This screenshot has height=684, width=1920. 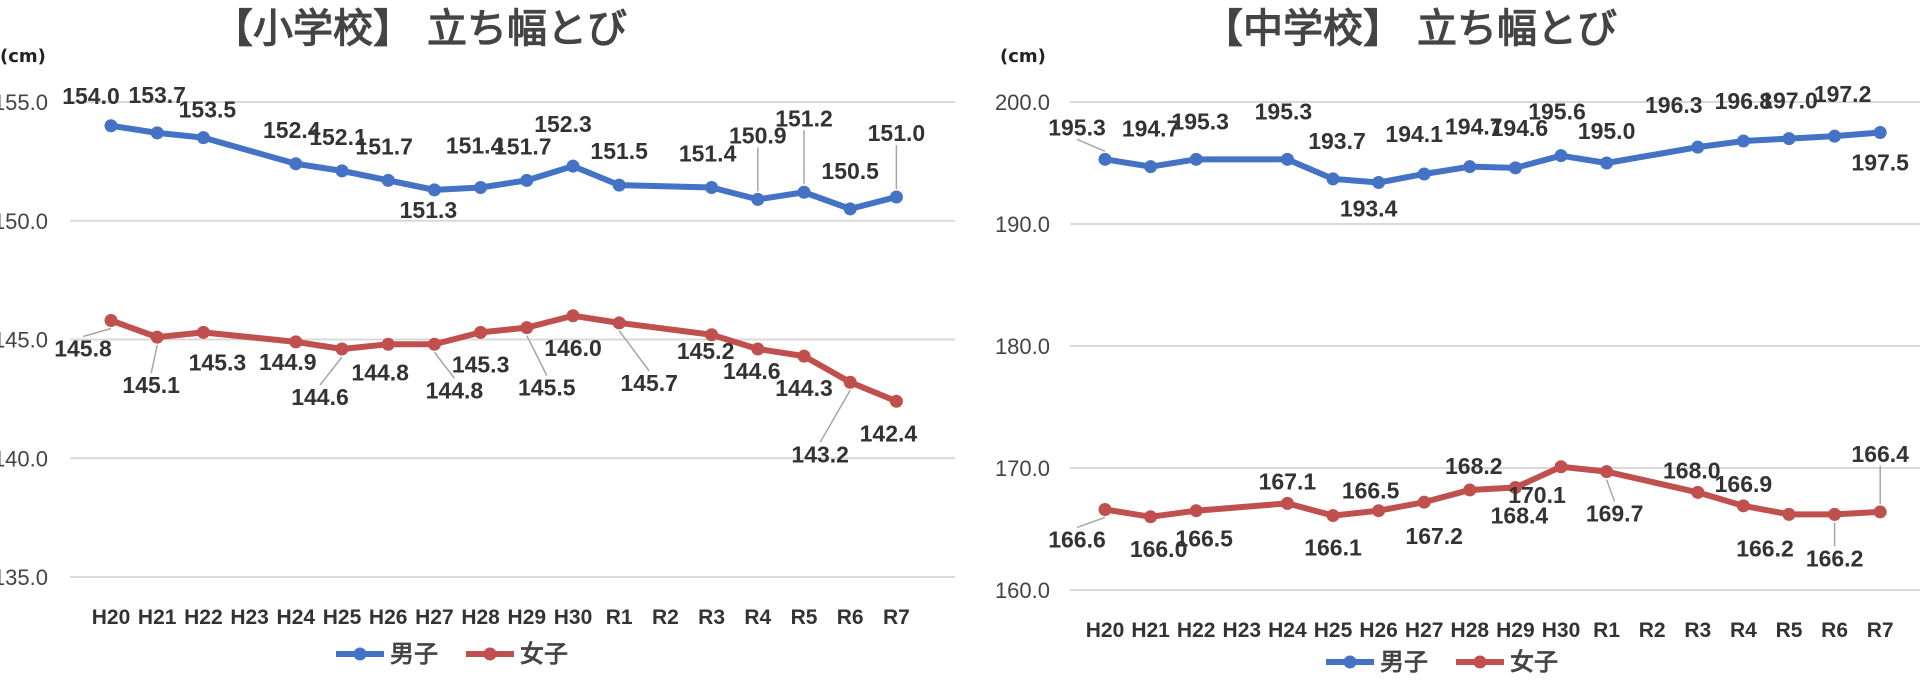 I want to click on series-line-boys, so click(x=504, y=167).